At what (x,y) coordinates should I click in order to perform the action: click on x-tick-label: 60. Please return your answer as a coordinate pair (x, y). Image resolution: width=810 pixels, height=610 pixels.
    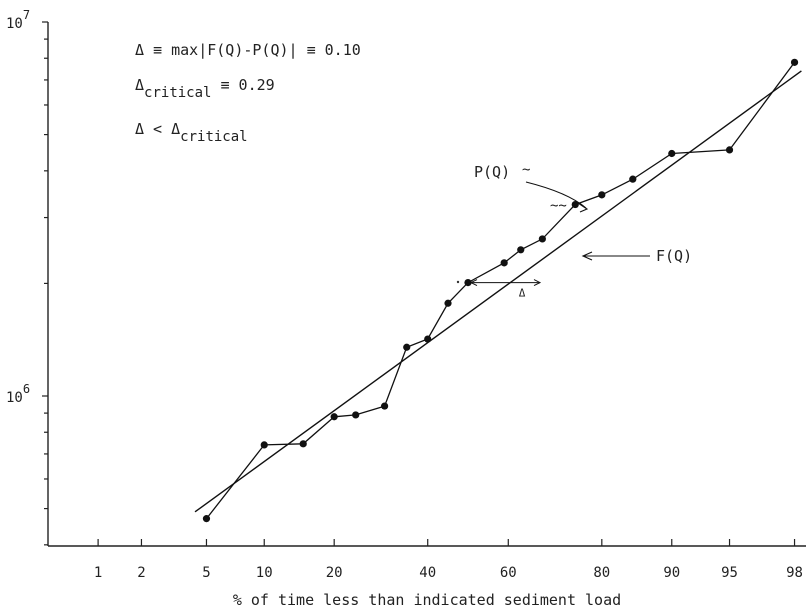
    Looking at the image, I should click on (508, 573).